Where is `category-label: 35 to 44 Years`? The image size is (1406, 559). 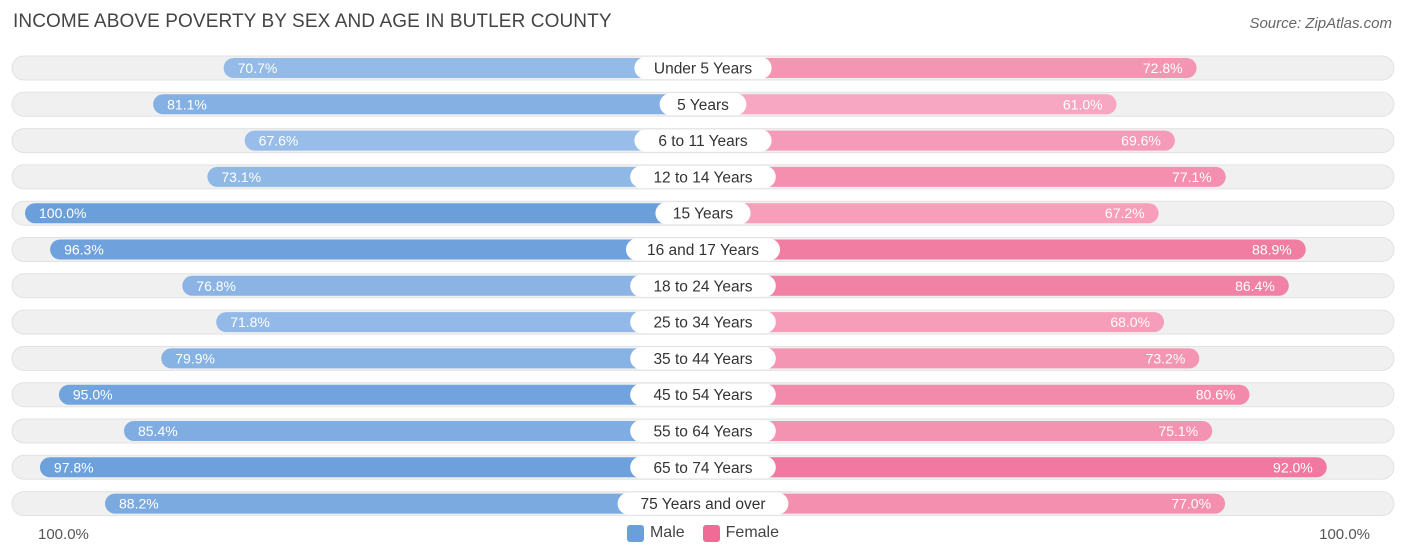
category-label: 35 to 44 Years is located at coordinates (702, 359).